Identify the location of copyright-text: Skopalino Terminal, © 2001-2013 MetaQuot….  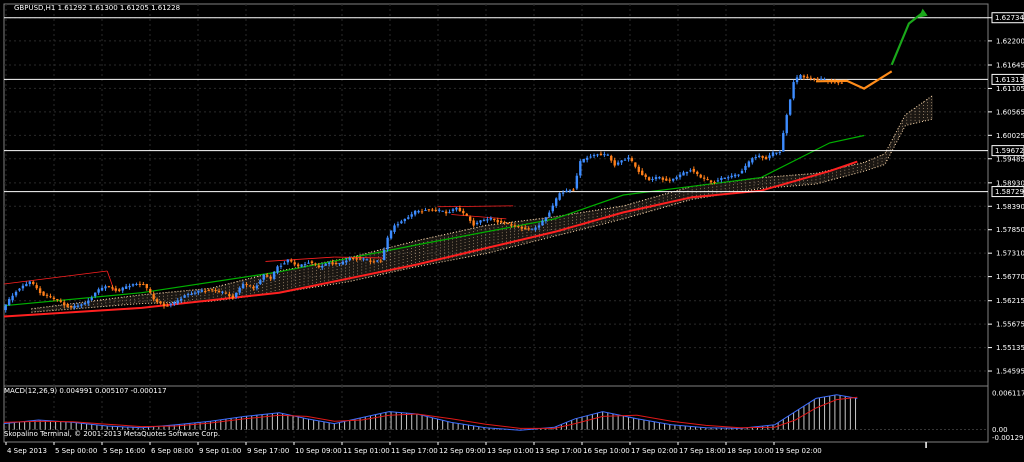
(112, 434).